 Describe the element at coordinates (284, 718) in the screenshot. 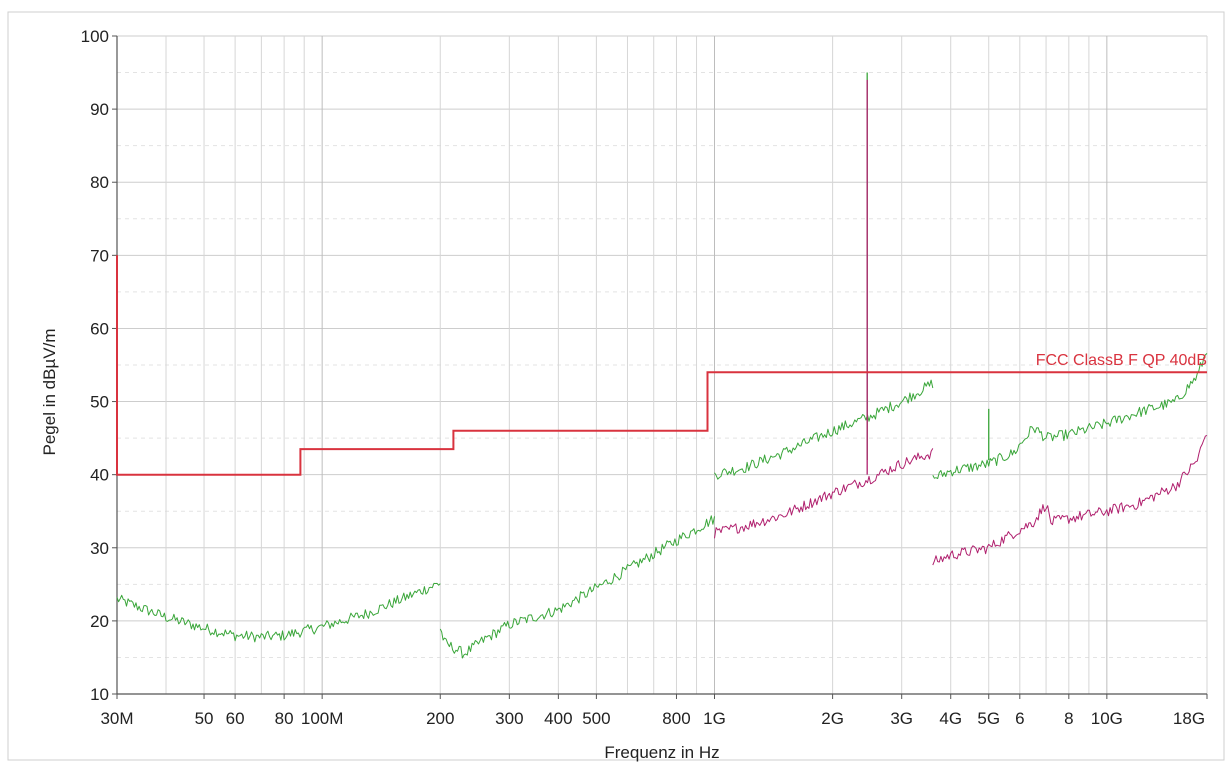

I see `x-tick-label: 80` at that location.